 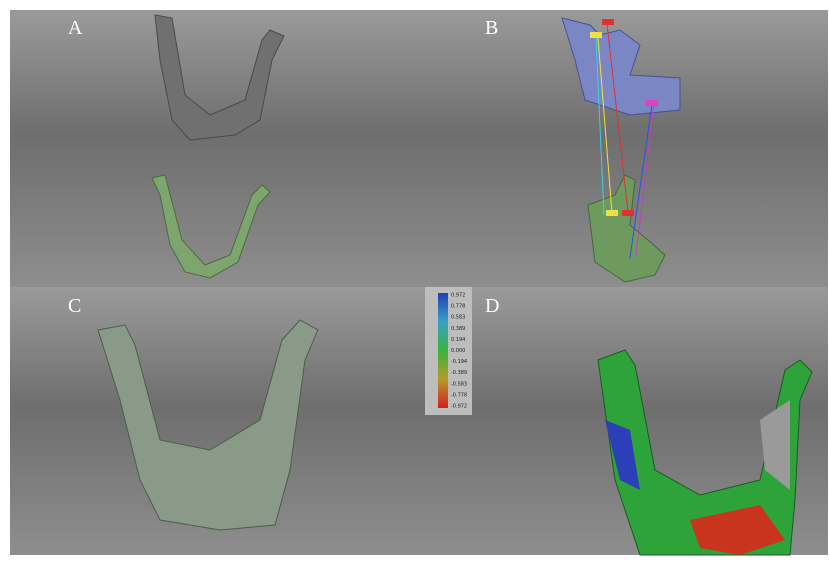 I want to click on color-scale-label: 0.194, so click(x=458, y=340).